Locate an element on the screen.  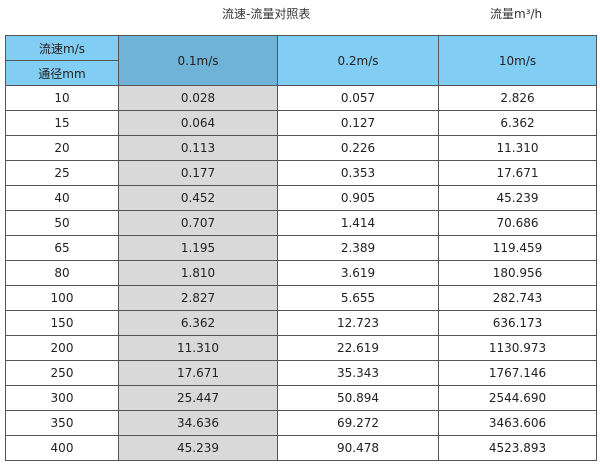
diameter-cell: 15 is located at coordinates (62, 123).